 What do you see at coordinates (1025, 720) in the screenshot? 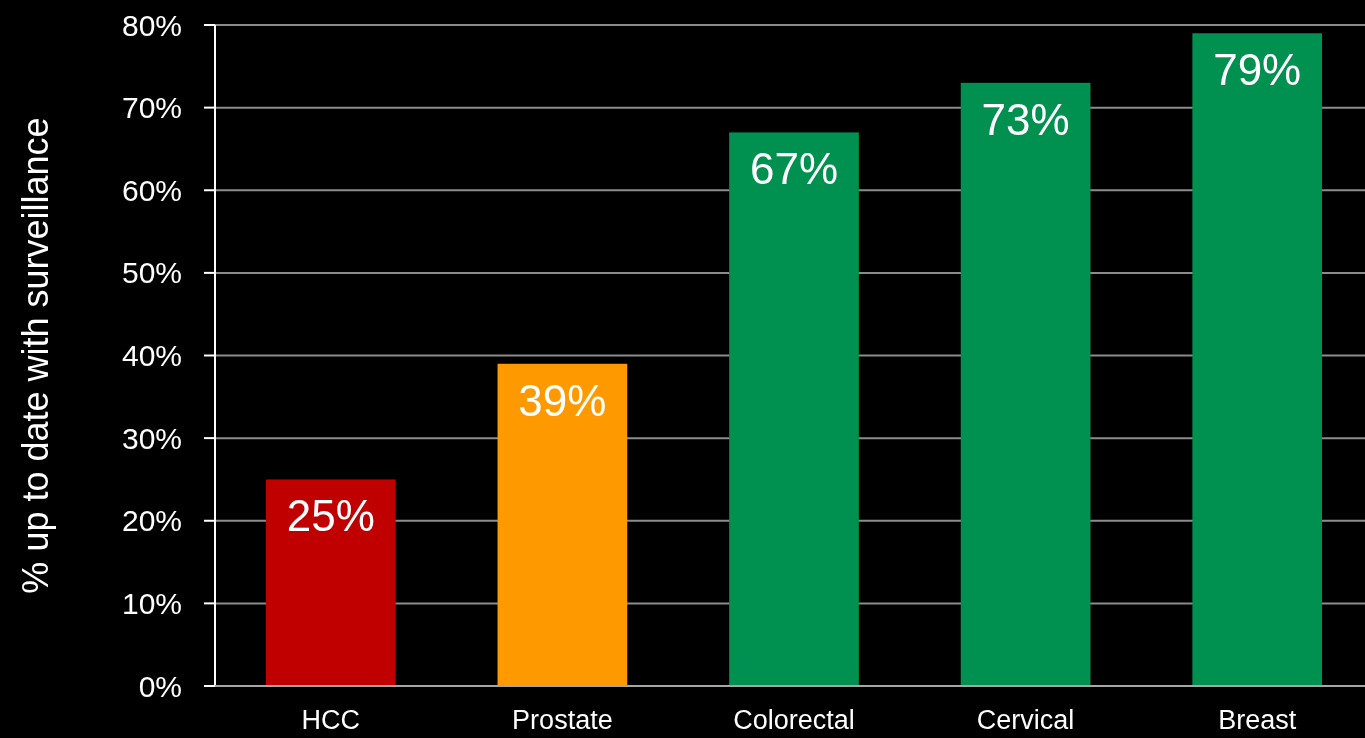
I see `x-tick-label: Cervical` at bounding box center [1025, 720].